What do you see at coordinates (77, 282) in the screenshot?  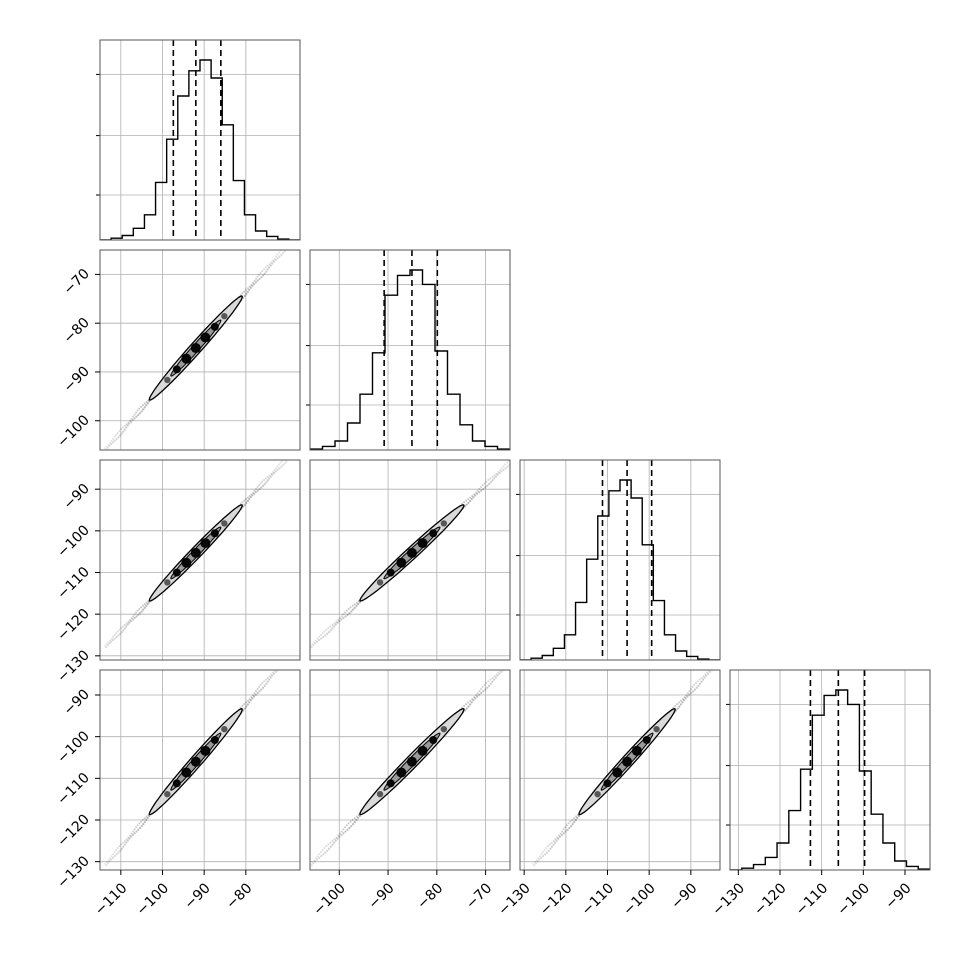 I see `y-tick-label: −70` at bounding box center [77, 282].